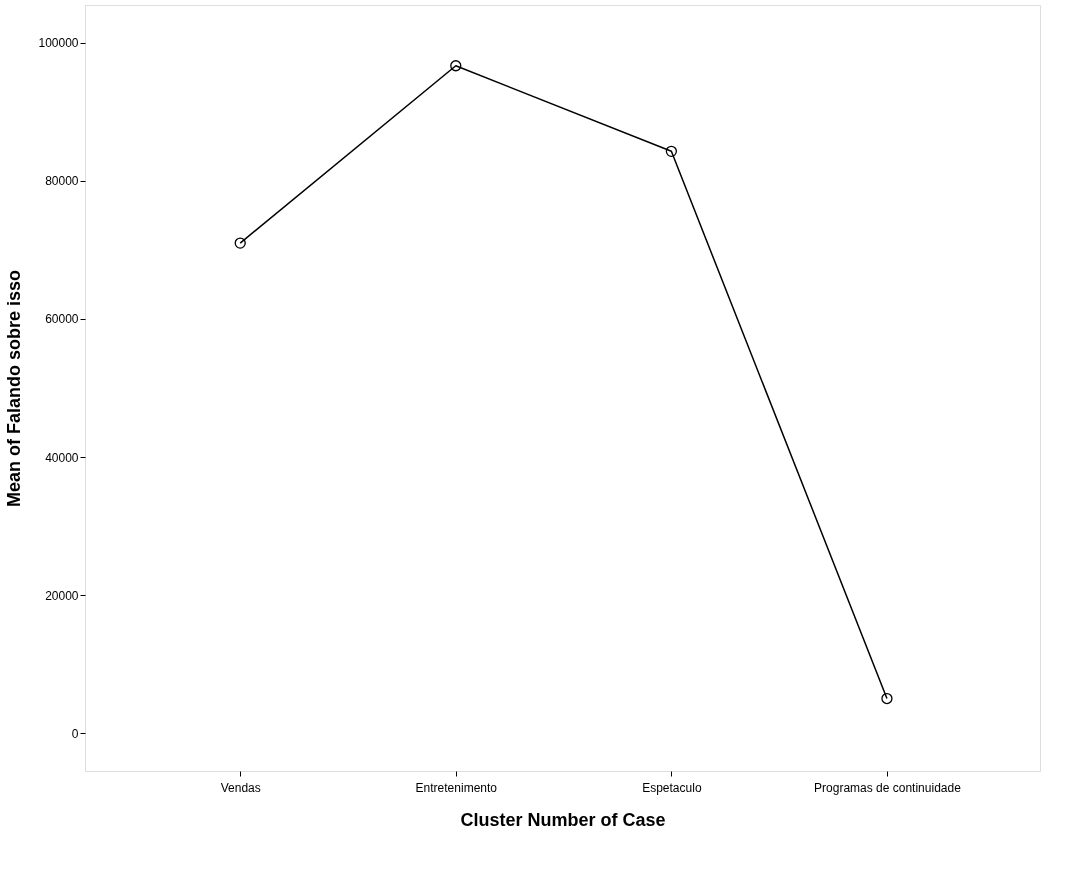 The width and height of the screenshot is (1088, 871). I want to click on x-tick-label: Programas de continuidade, so click(888, 787).